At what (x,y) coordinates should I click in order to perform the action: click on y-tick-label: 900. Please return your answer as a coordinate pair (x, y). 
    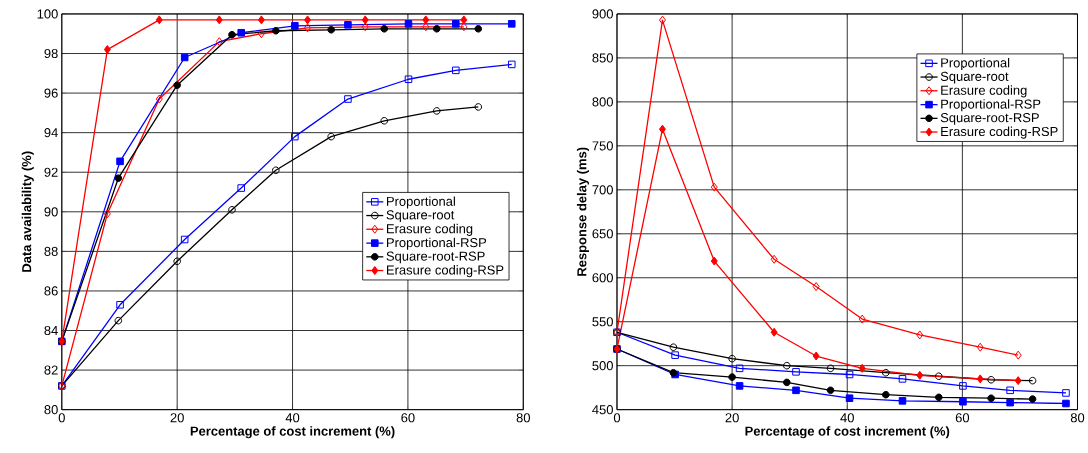
    Looking at the image, I should click on (602, 14).